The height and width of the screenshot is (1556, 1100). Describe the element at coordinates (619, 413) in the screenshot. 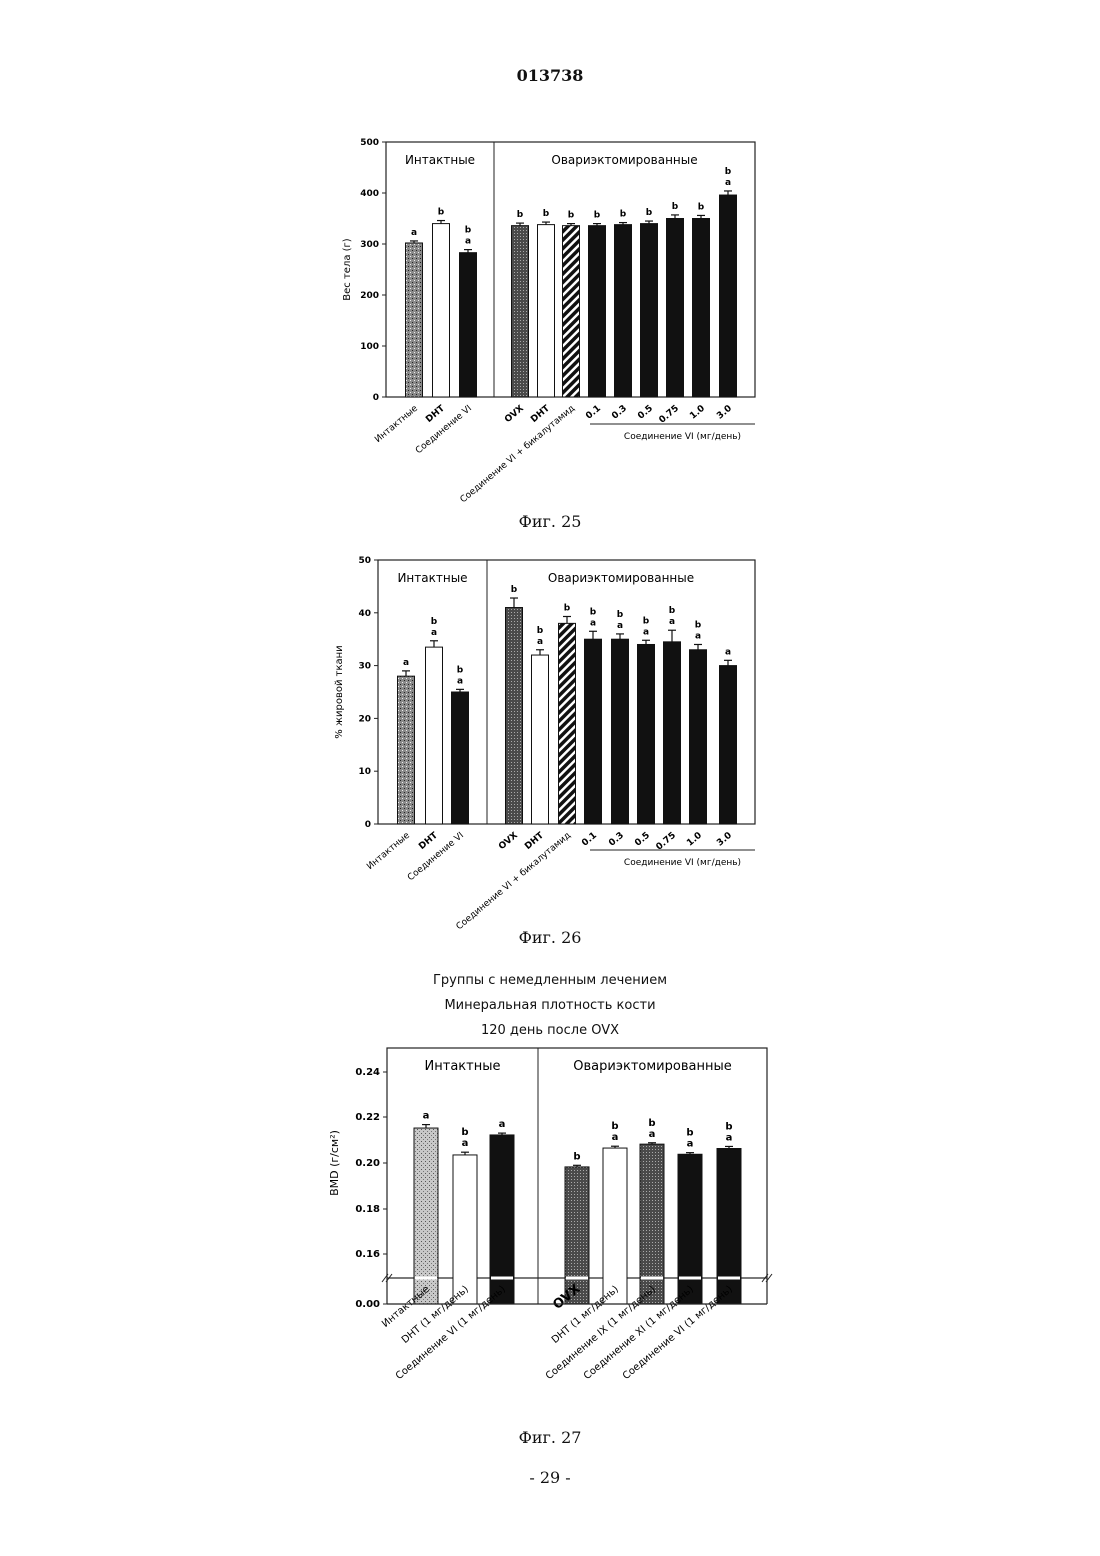

I see `x-category-label: 0.3` at that location.